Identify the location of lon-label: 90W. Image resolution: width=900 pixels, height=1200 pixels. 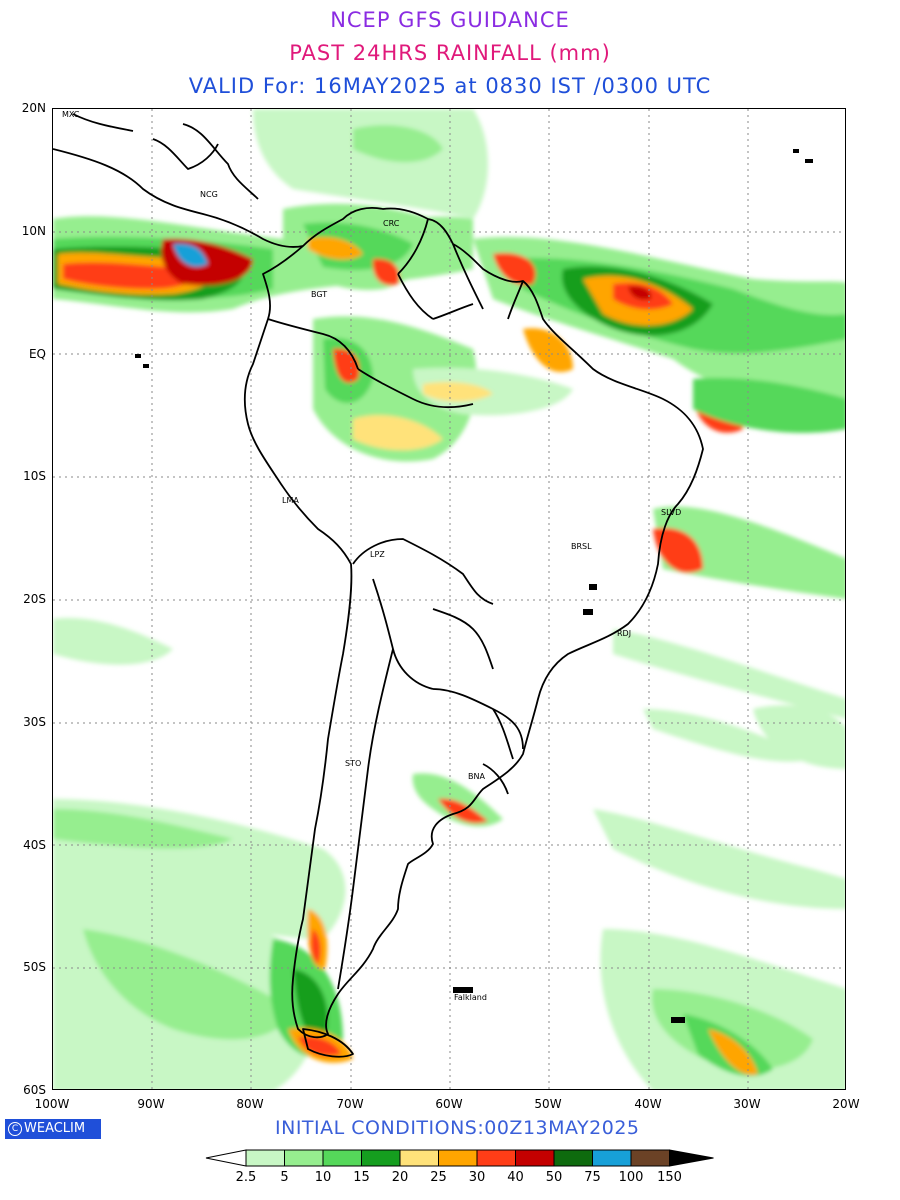
(151, 1104).